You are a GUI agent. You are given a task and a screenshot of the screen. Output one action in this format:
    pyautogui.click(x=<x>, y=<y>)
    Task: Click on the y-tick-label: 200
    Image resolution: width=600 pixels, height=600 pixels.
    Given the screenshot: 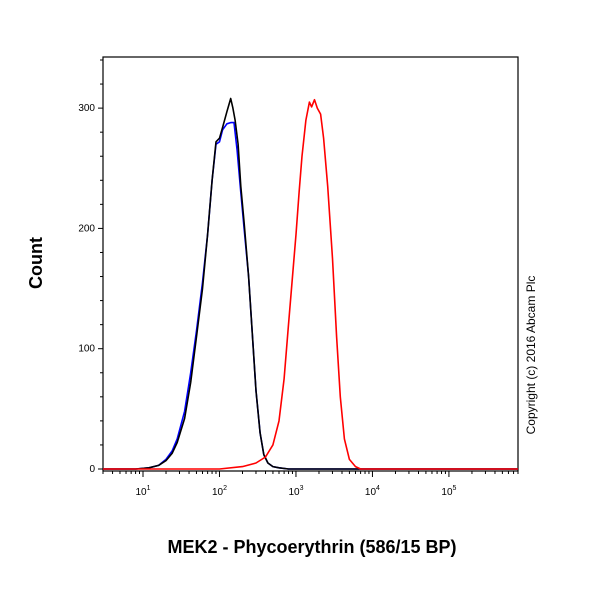 What is the action you would take?
    pyautogui.click(x=86, y=228)
    